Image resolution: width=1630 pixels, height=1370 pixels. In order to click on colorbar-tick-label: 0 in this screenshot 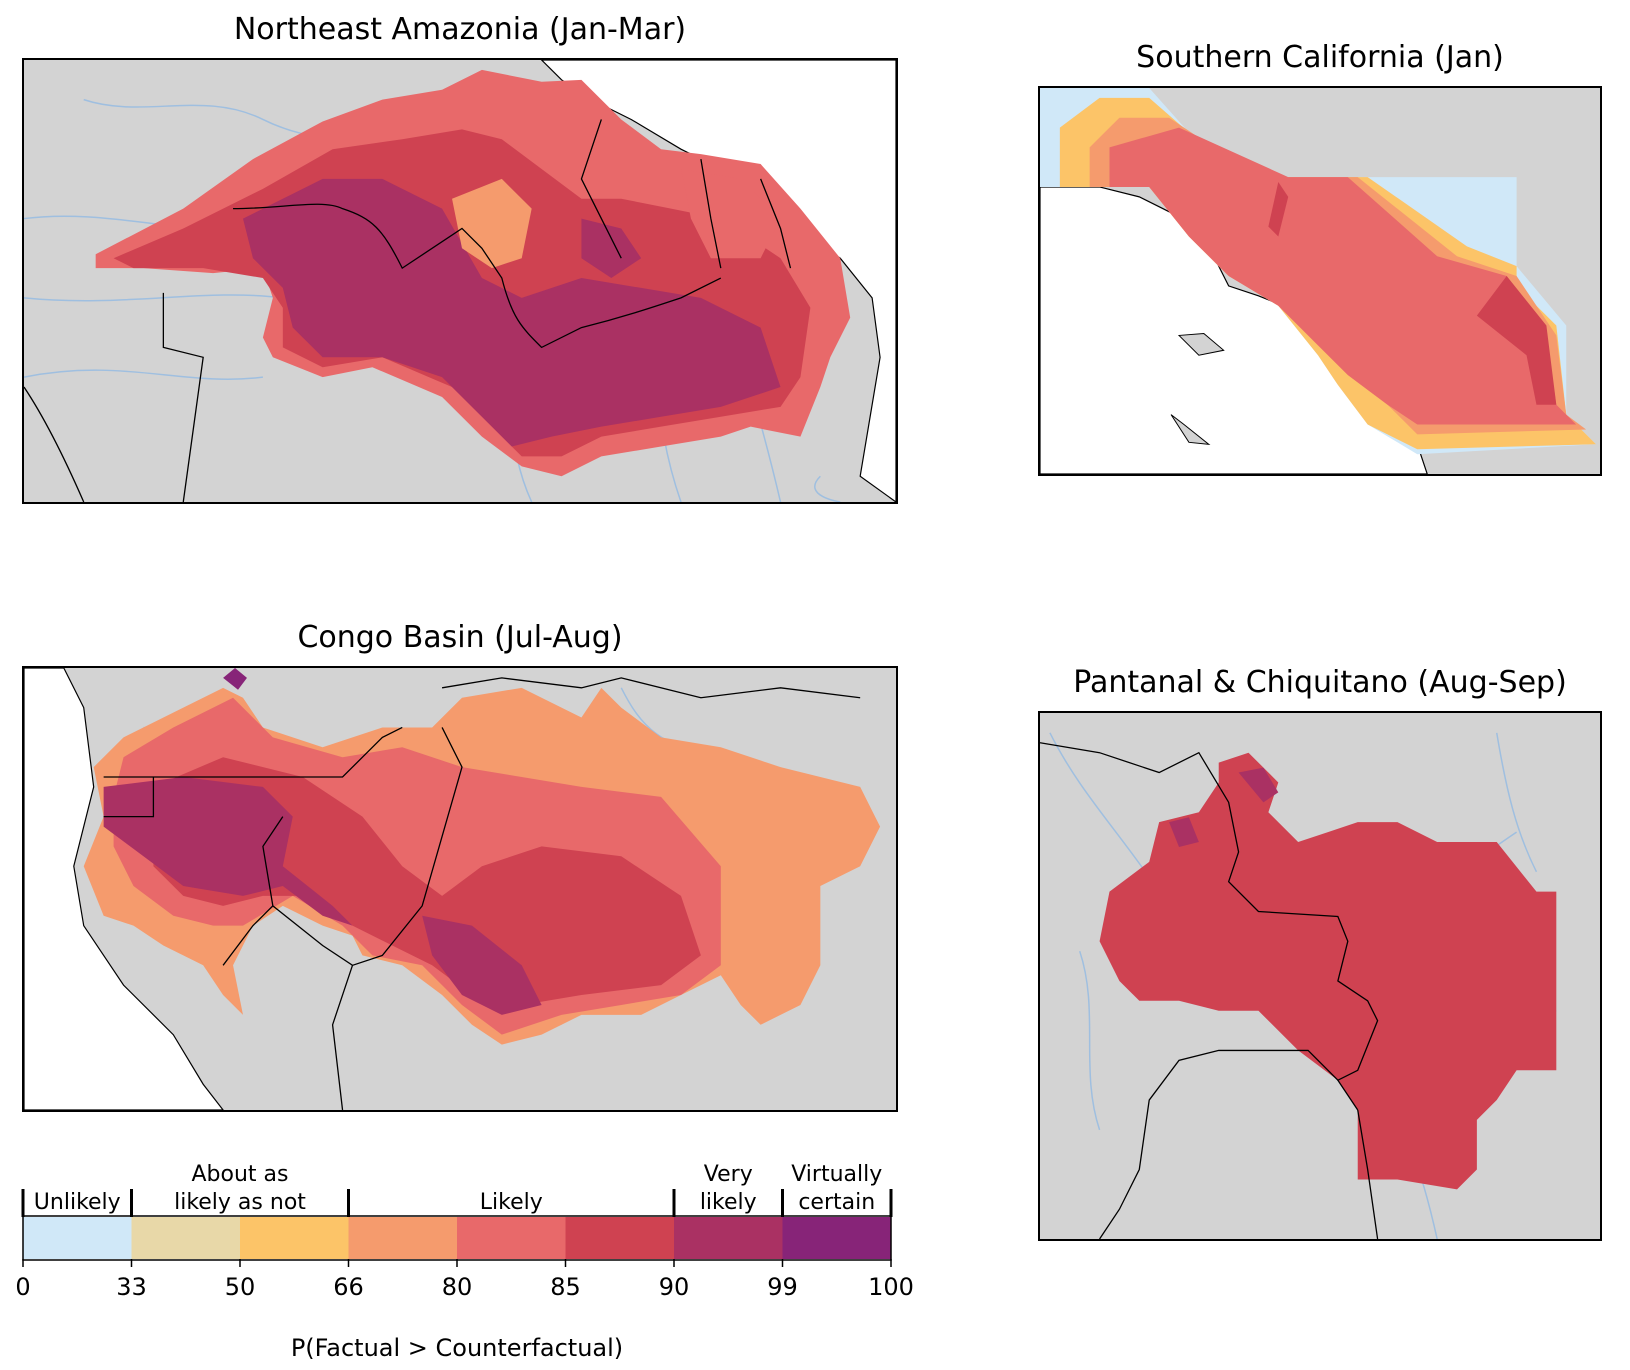, I will do `click(22, 1287)`.